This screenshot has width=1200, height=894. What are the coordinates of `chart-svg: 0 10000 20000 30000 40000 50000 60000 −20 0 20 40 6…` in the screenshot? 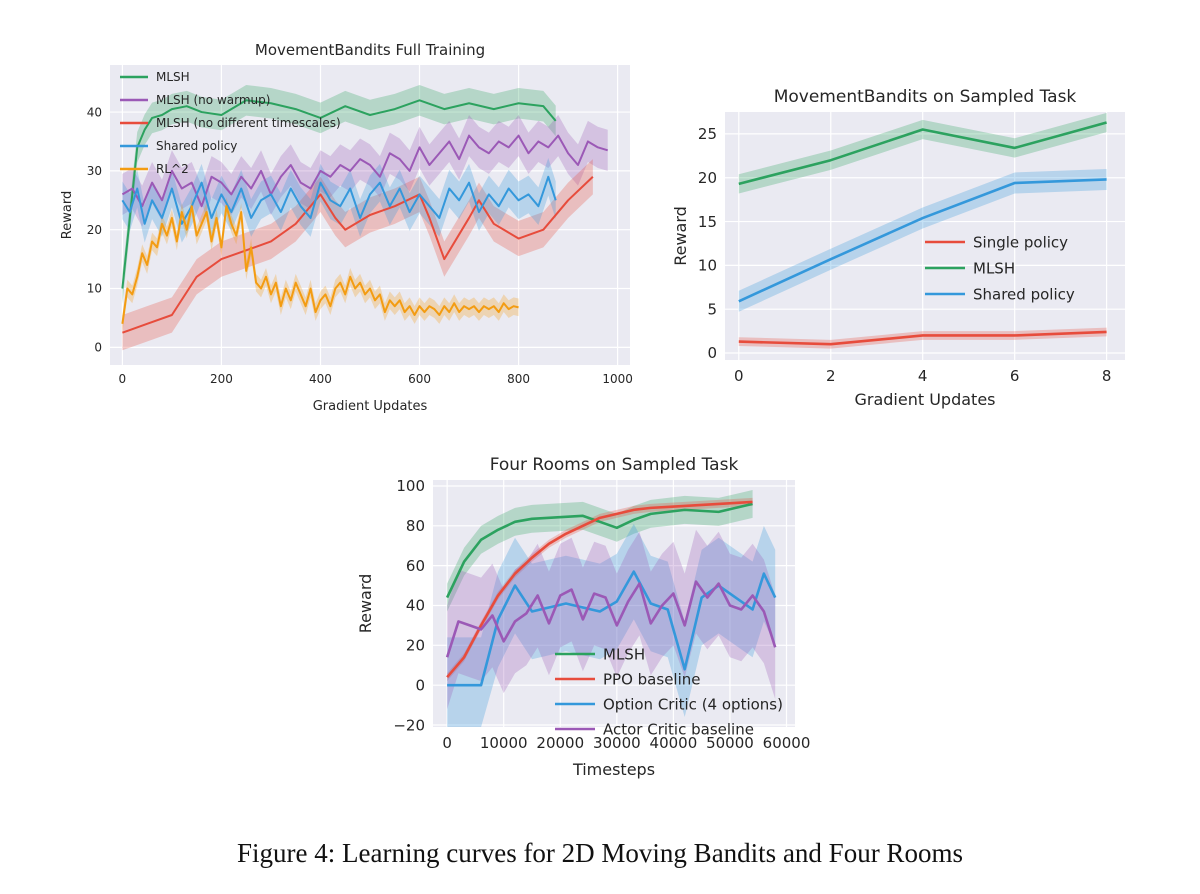 It's located at (583, 617).